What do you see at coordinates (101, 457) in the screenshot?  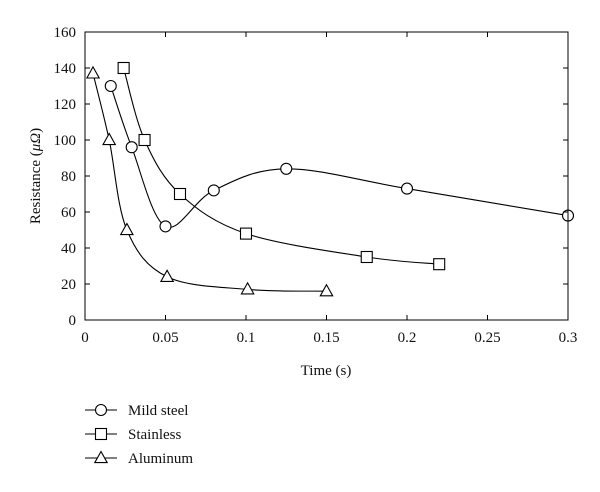 I see `legend-marker-triangle` at bounding box center [101, 457].